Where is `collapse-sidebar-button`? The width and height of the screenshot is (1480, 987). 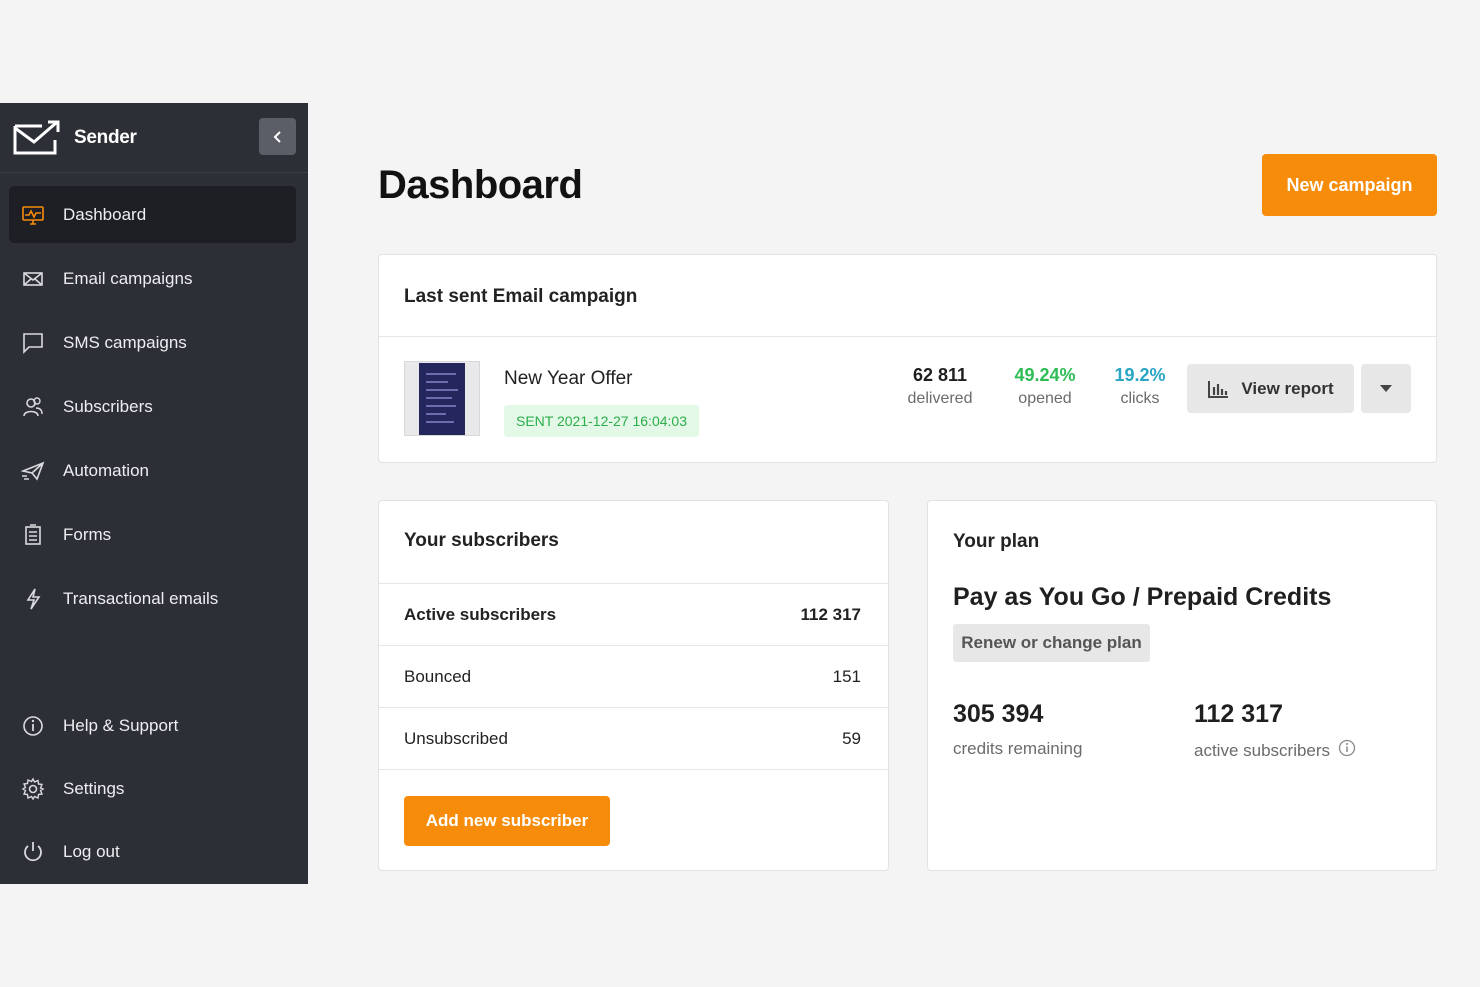 collapse-sidebar-button is located at coordinates (277, 136).